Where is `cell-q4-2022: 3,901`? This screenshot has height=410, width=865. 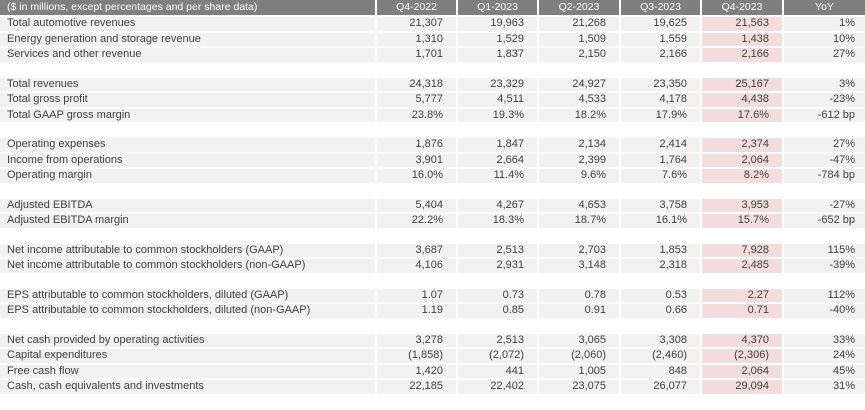 cell-q4-2022: 3,901 is located at coordinates (417, 161).